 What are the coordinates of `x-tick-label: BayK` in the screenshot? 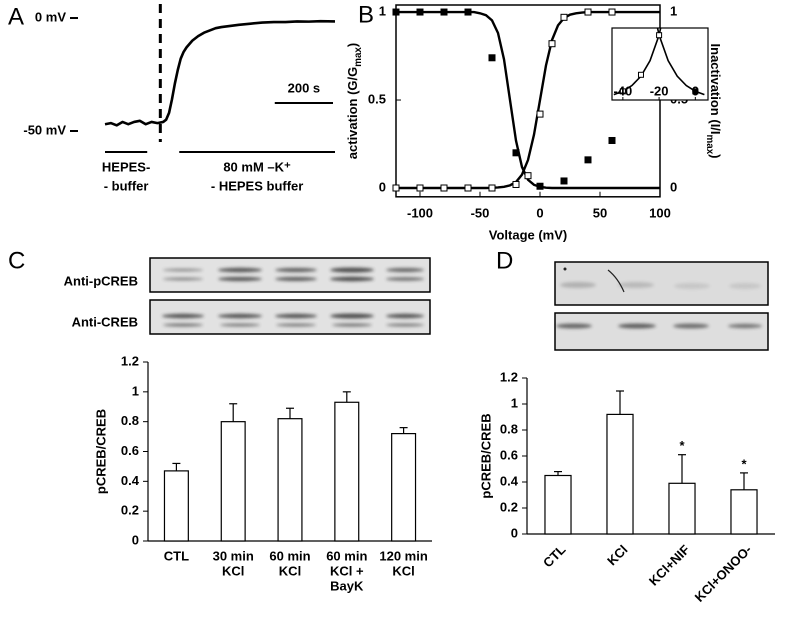 It's located at (347, 585).